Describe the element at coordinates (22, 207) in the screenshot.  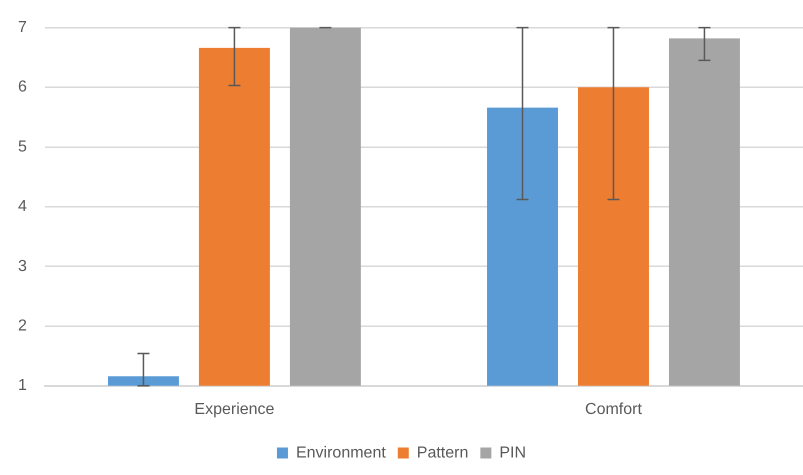
I see `y-tick-label: 4` at that location.